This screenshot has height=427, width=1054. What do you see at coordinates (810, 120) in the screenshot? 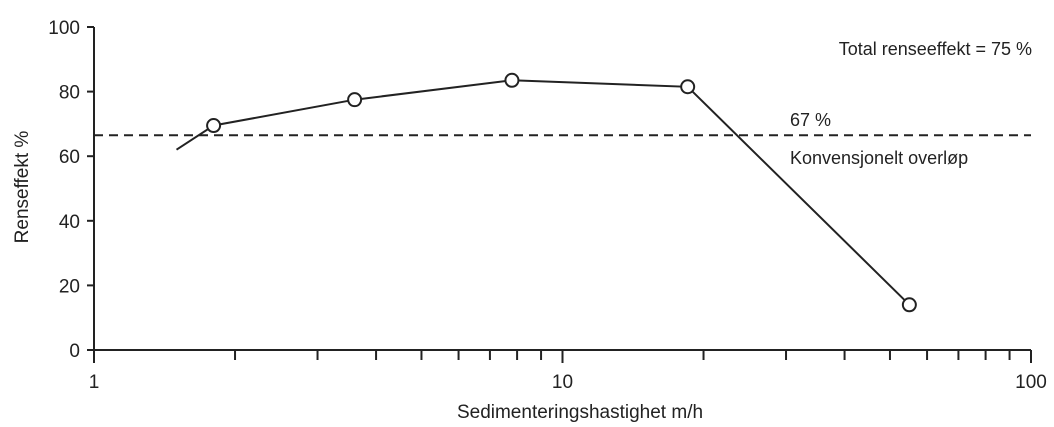
I see `reference-value-label: 67 %` at bounding box center [810, 120].